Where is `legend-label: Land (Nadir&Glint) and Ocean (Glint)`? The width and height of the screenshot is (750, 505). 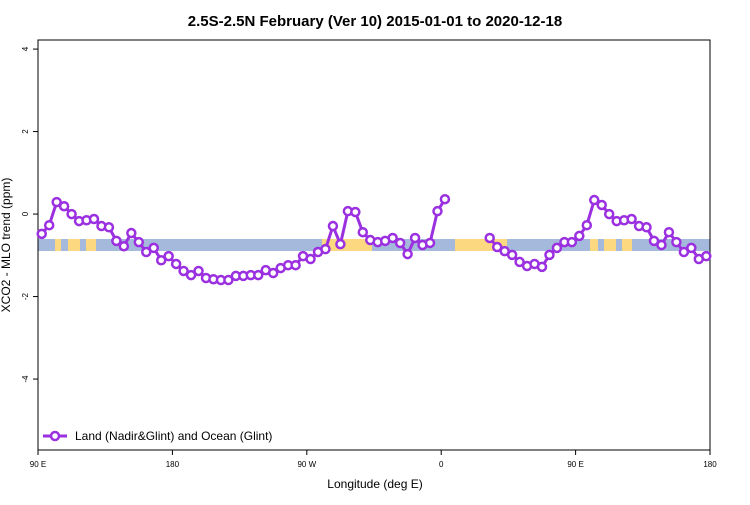
legend-label: Land (Nadir&Glint) and Ocean (Glint) is located at coordinates (173, 436).